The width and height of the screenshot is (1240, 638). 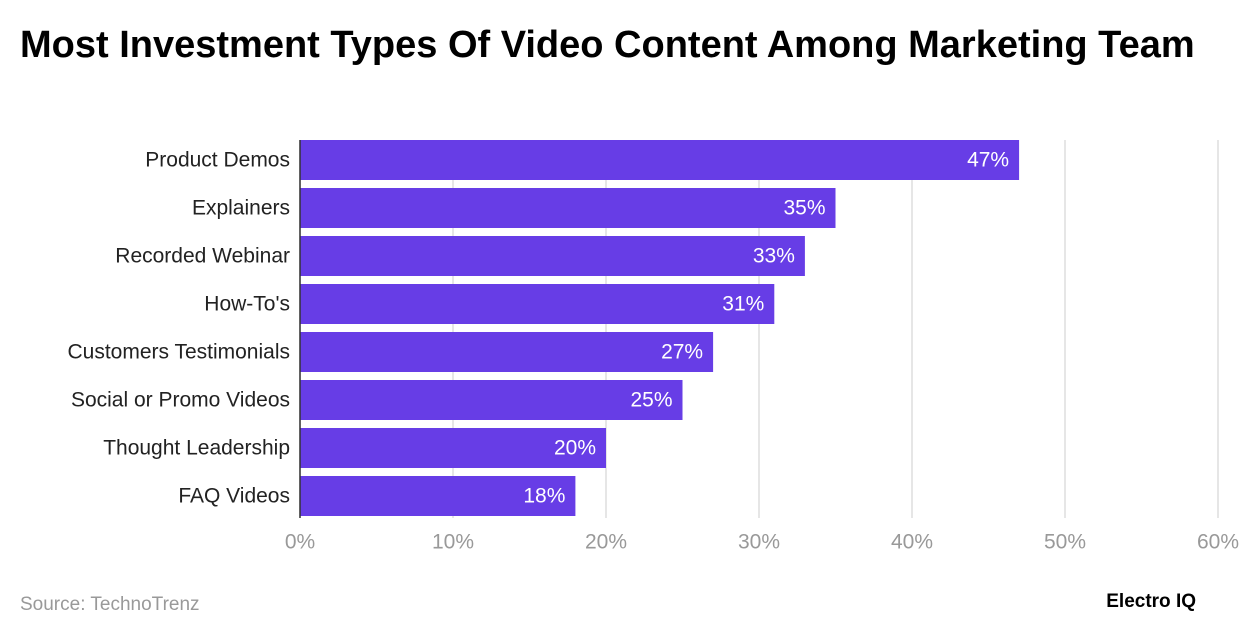 I want to click on value-label: 35%, so click(x=804, y=208).